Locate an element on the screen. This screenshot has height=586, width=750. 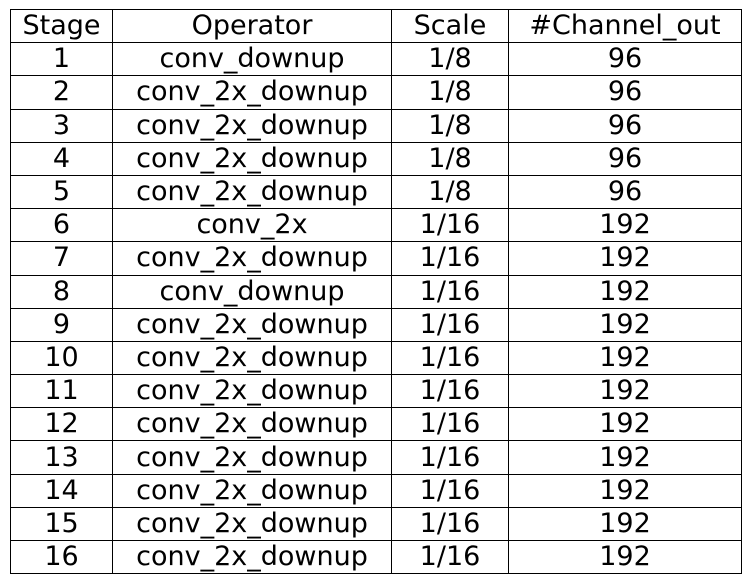
table-row: 1 conv_downup 1/8 96 is located at coordinates (376, 59).